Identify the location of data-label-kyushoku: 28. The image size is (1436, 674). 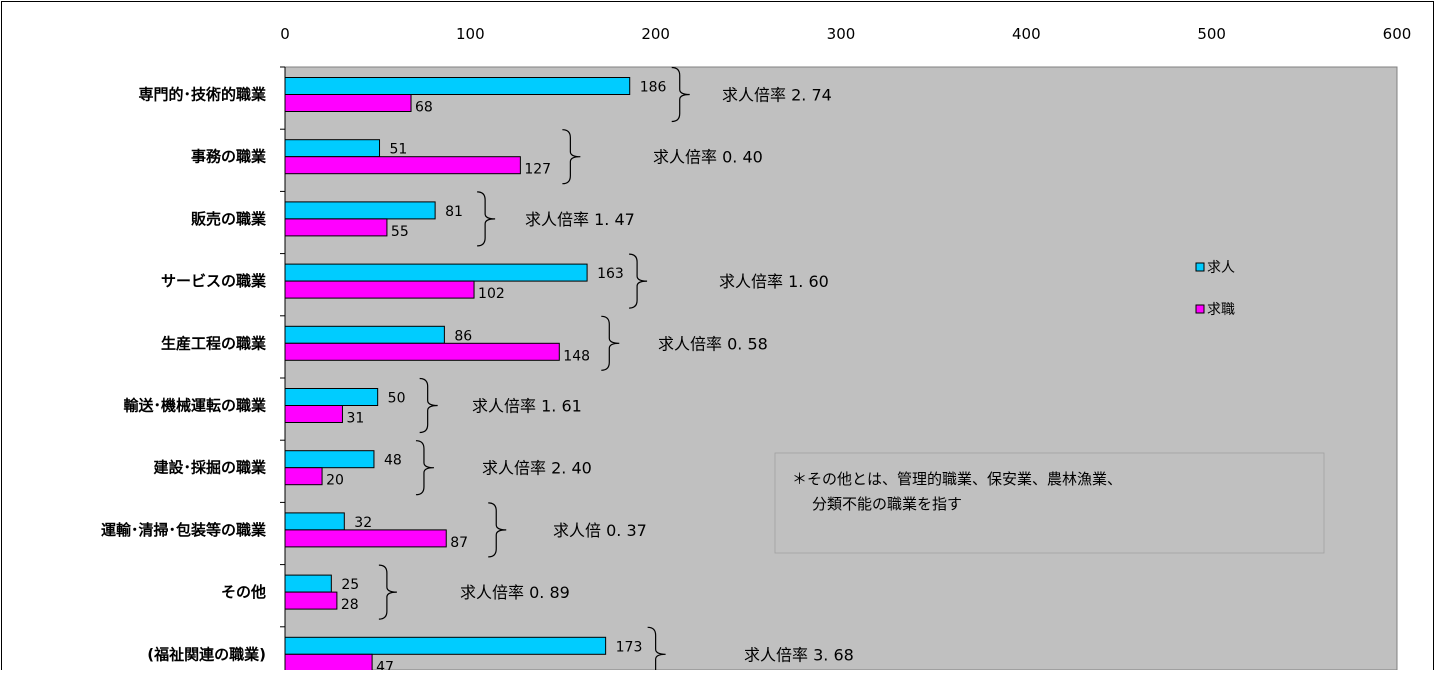
(350, 605).